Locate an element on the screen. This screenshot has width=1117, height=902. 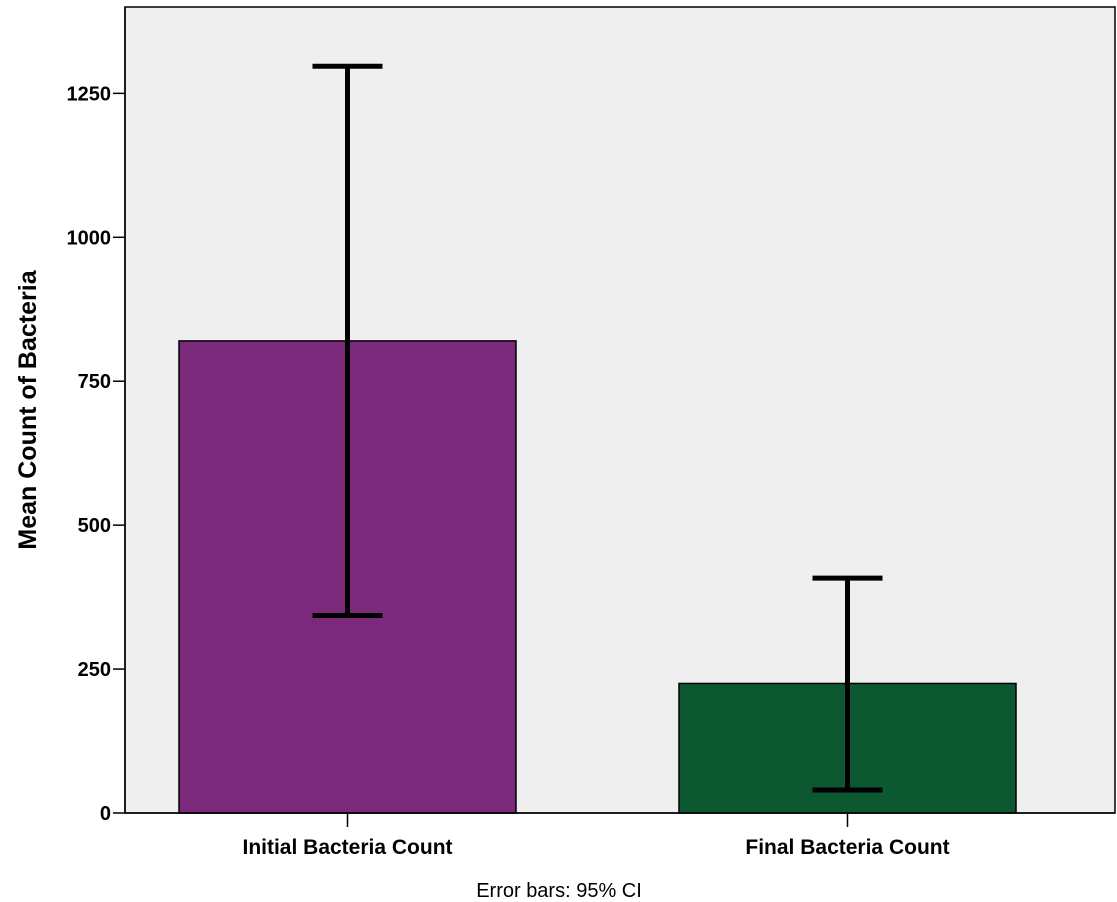
y-tick-label: 500 is located at coordinates (94, 526).